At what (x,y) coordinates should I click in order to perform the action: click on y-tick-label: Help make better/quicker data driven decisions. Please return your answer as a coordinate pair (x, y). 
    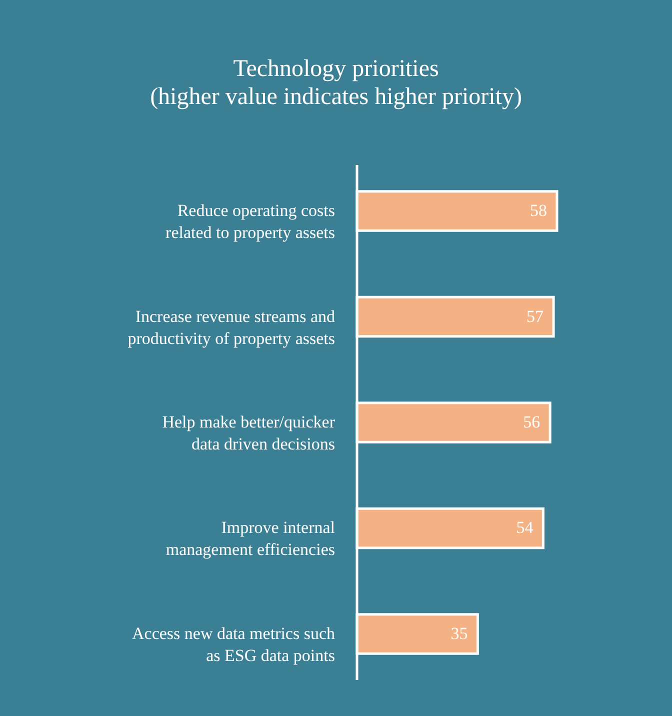
    Looking at the image, I should click on (249, 433).